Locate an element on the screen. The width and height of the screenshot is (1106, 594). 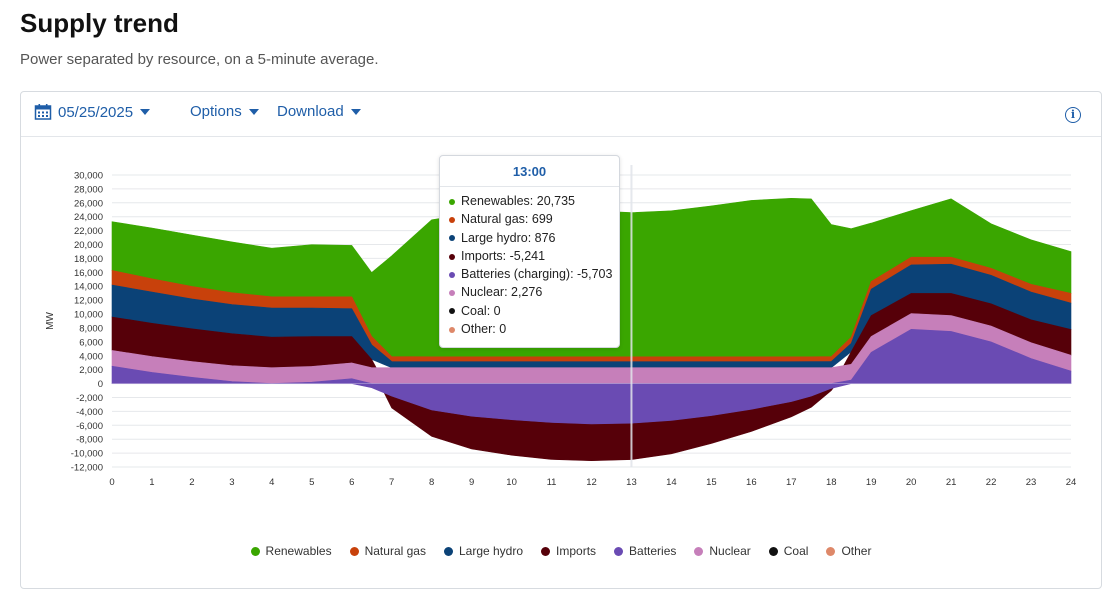
y-tick-label: 14,000 is located at coordinates (88, 287).